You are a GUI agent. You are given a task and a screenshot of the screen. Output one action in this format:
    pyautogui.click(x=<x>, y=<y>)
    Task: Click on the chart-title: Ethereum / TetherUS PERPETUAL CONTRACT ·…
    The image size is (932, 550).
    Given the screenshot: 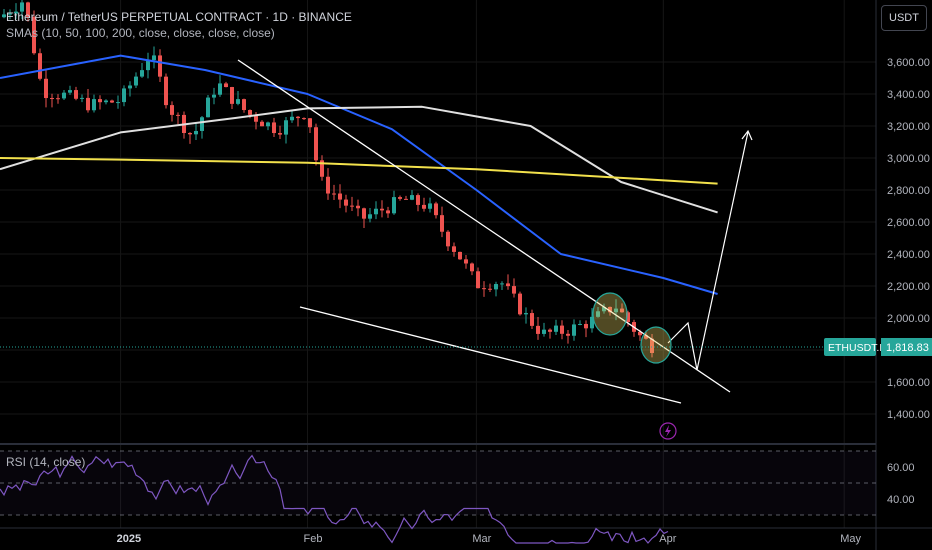 What is the action you would take?
    pyautogui.click(x=179, y=17)
    